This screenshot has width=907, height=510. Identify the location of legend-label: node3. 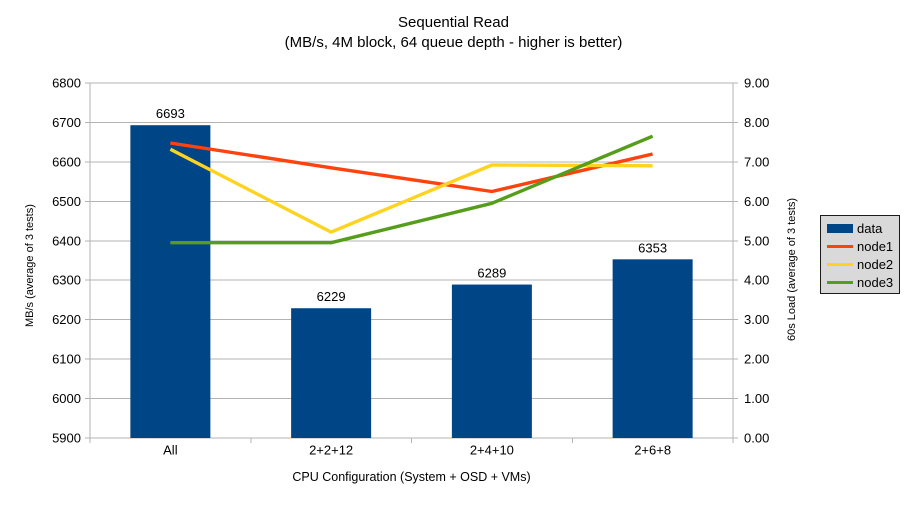
(875, 282).